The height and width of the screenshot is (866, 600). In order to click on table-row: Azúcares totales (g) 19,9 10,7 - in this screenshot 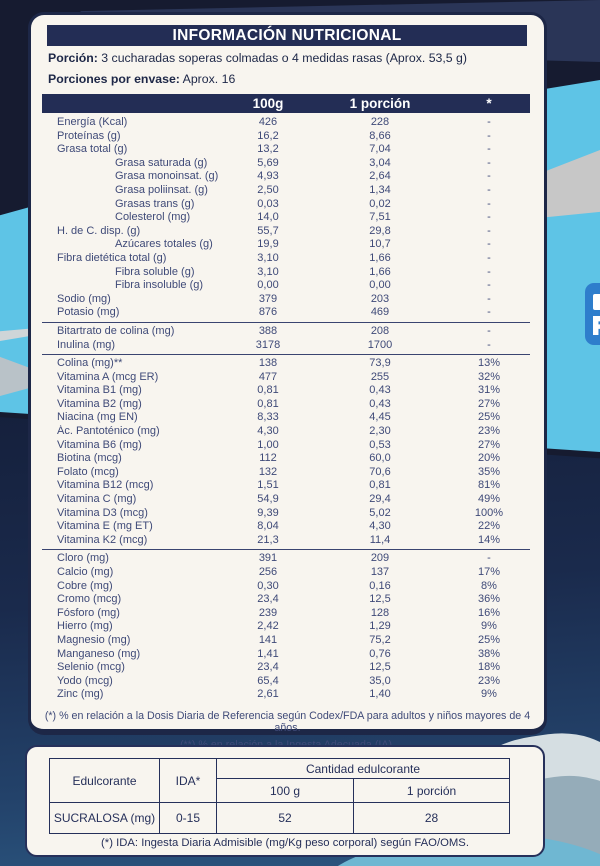, I will do `click(286, 245)`.